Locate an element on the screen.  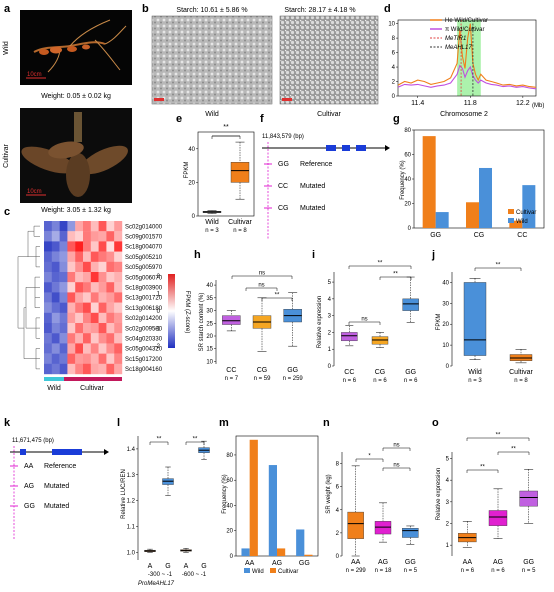
h-ytick-label: 15 is located at coordinates (209, 350).